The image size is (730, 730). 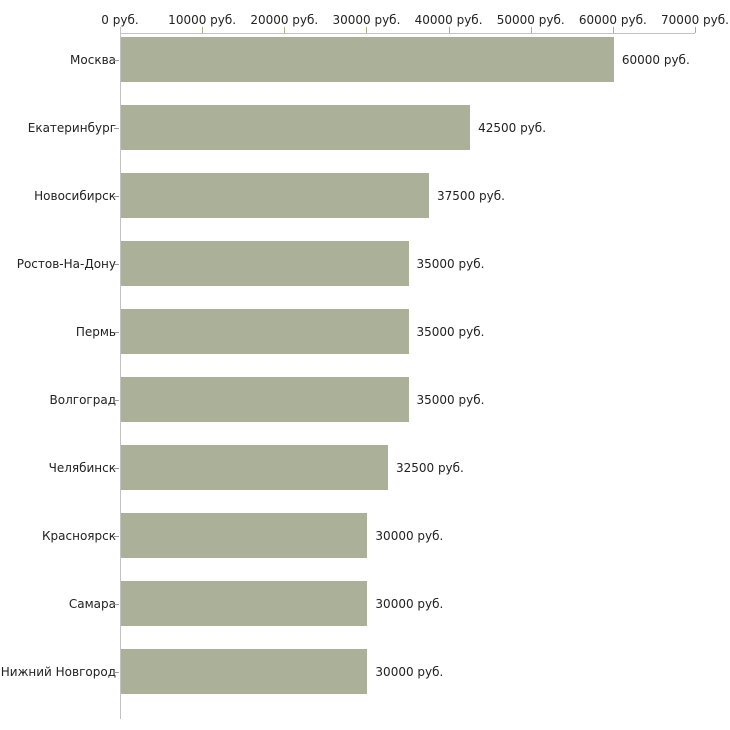 I want to click on bar-Волгоград, so click(x=265, y=399).